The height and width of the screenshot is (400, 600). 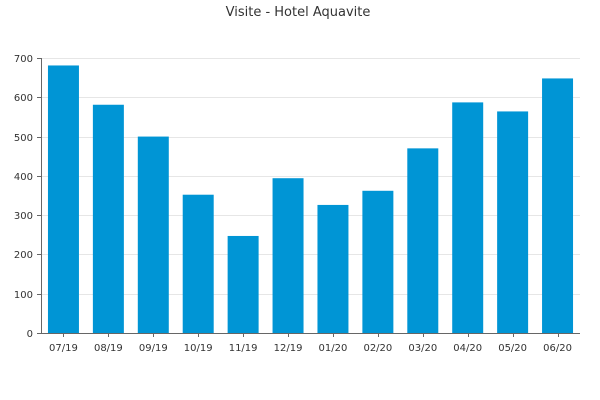 I want to click on x-tick-label: 02/20, so click(x=377, y=348).